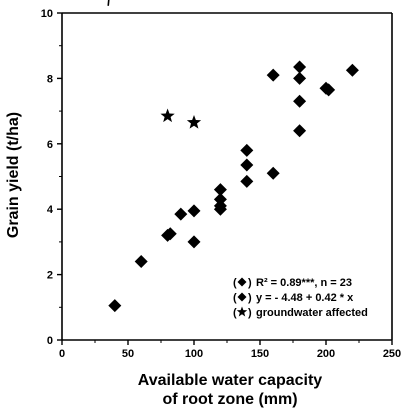 The width and height of the screenshot is (403, 410). What do you see at coordinates (229, 399) in the screenshot?
I see `x-axis-title-line2: of root zone (mm)` at bounding box center [229, 399].